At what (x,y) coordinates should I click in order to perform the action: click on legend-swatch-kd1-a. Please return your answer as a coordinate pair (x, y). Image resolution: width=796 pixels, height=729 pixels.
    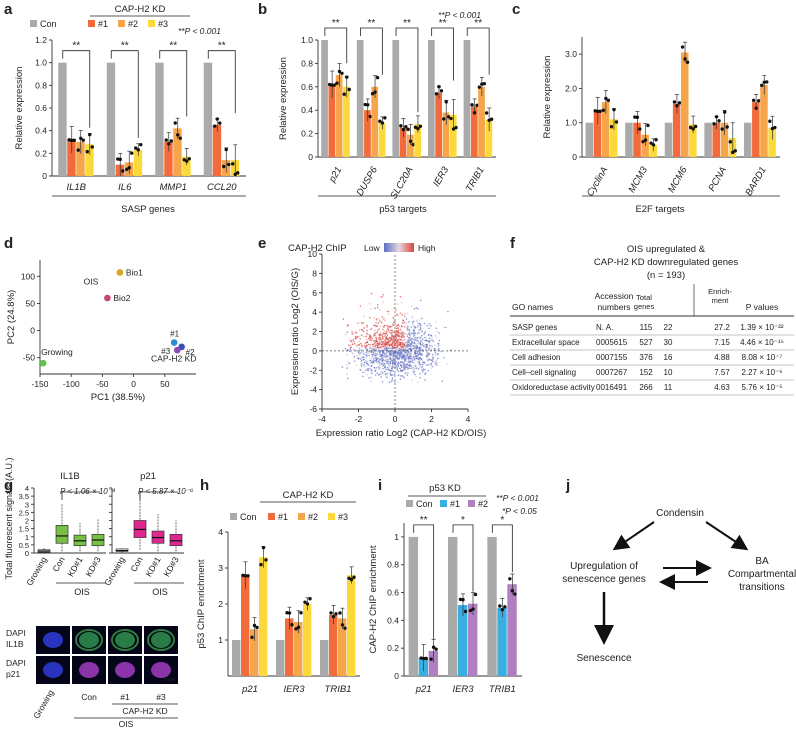
    Looking at the image, I should click on (91, 23).